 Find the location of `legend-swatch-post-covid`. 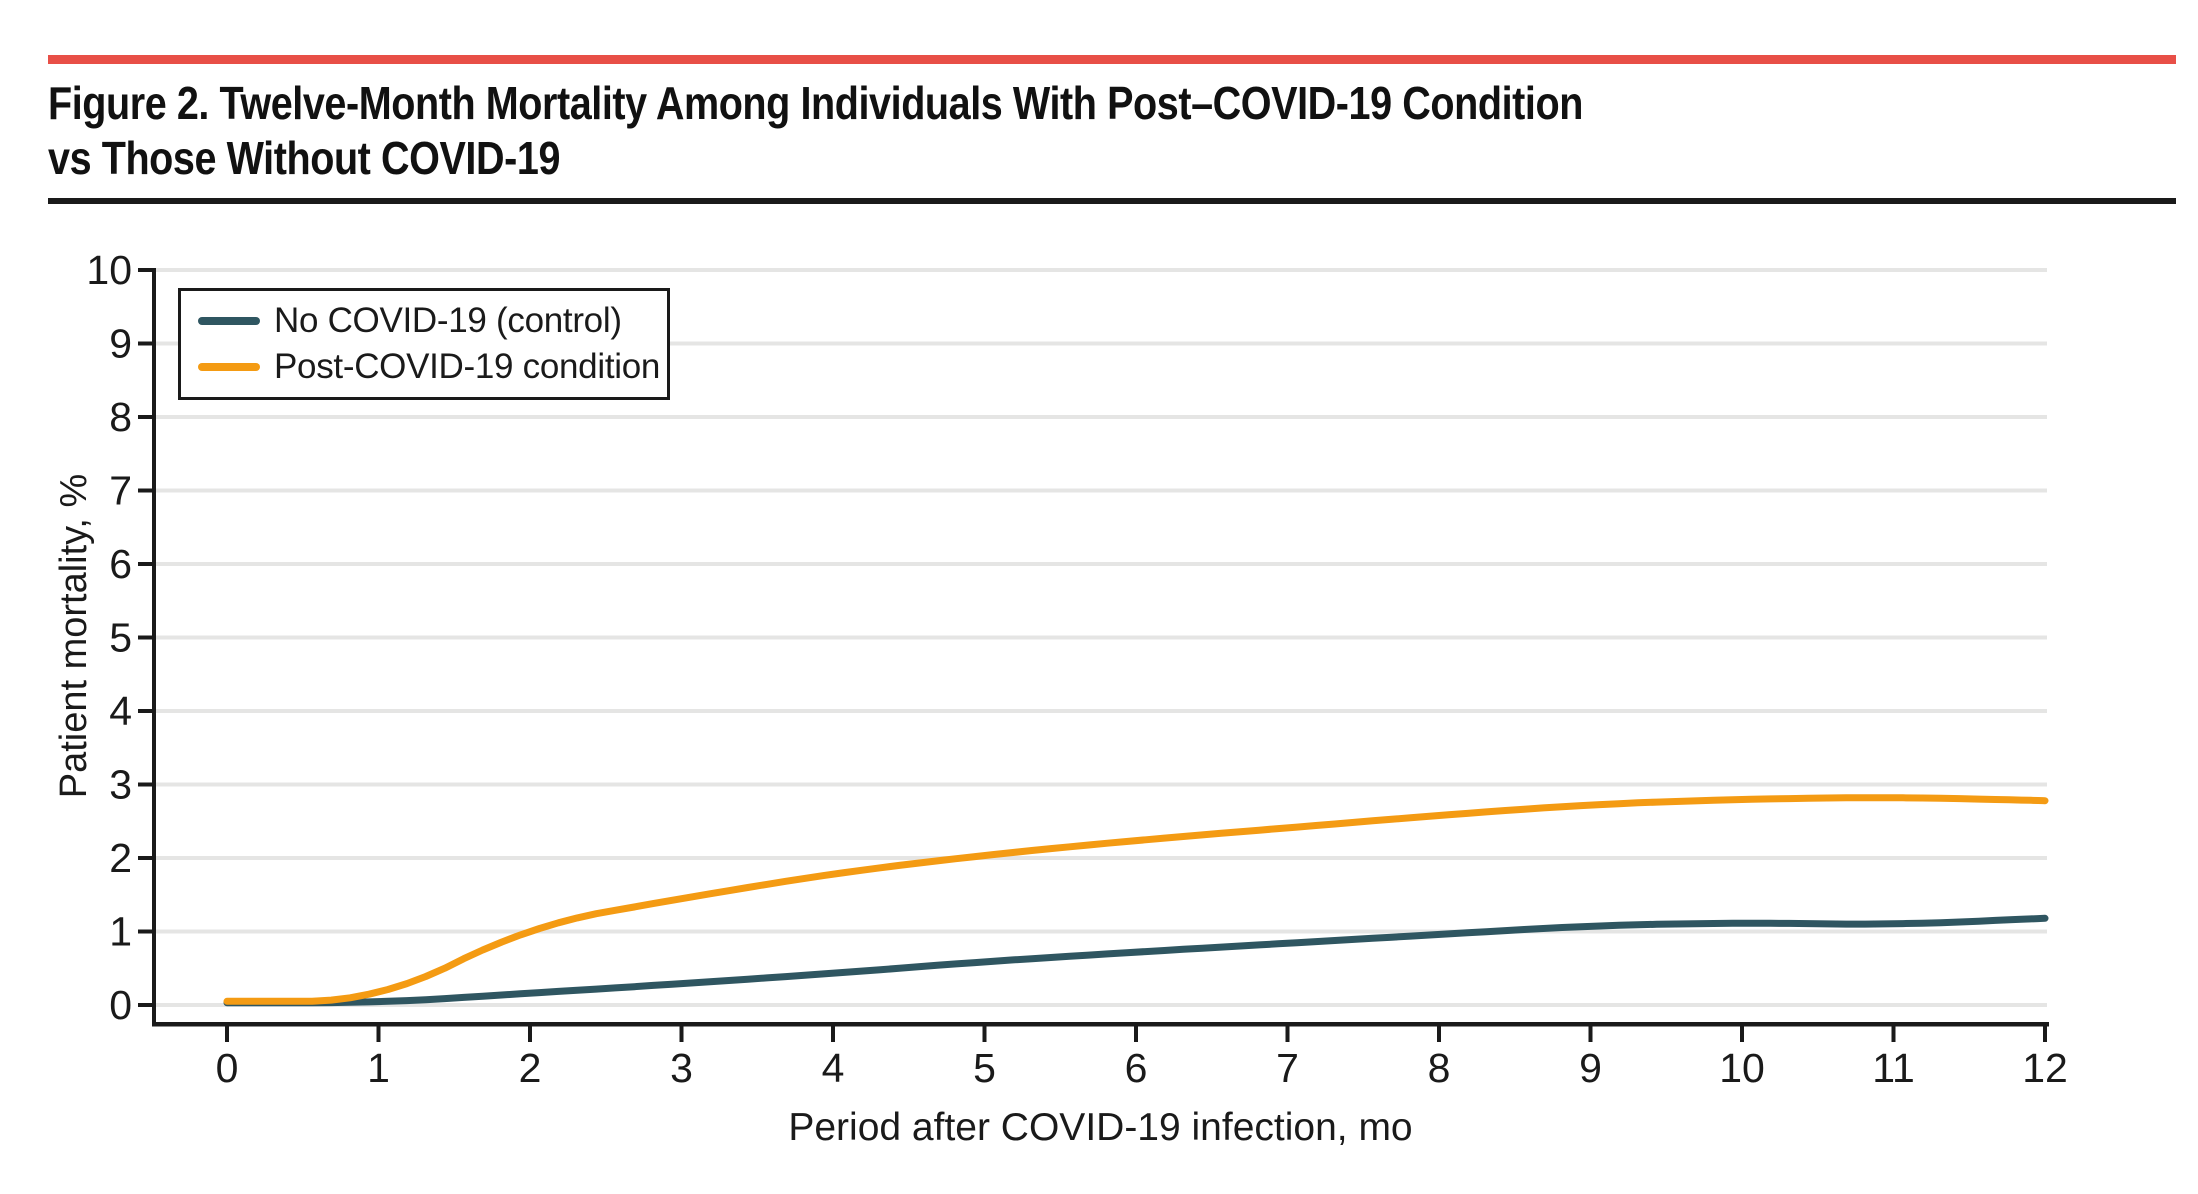

legend-swatch-post-covid is located at coordinates (229, 367).